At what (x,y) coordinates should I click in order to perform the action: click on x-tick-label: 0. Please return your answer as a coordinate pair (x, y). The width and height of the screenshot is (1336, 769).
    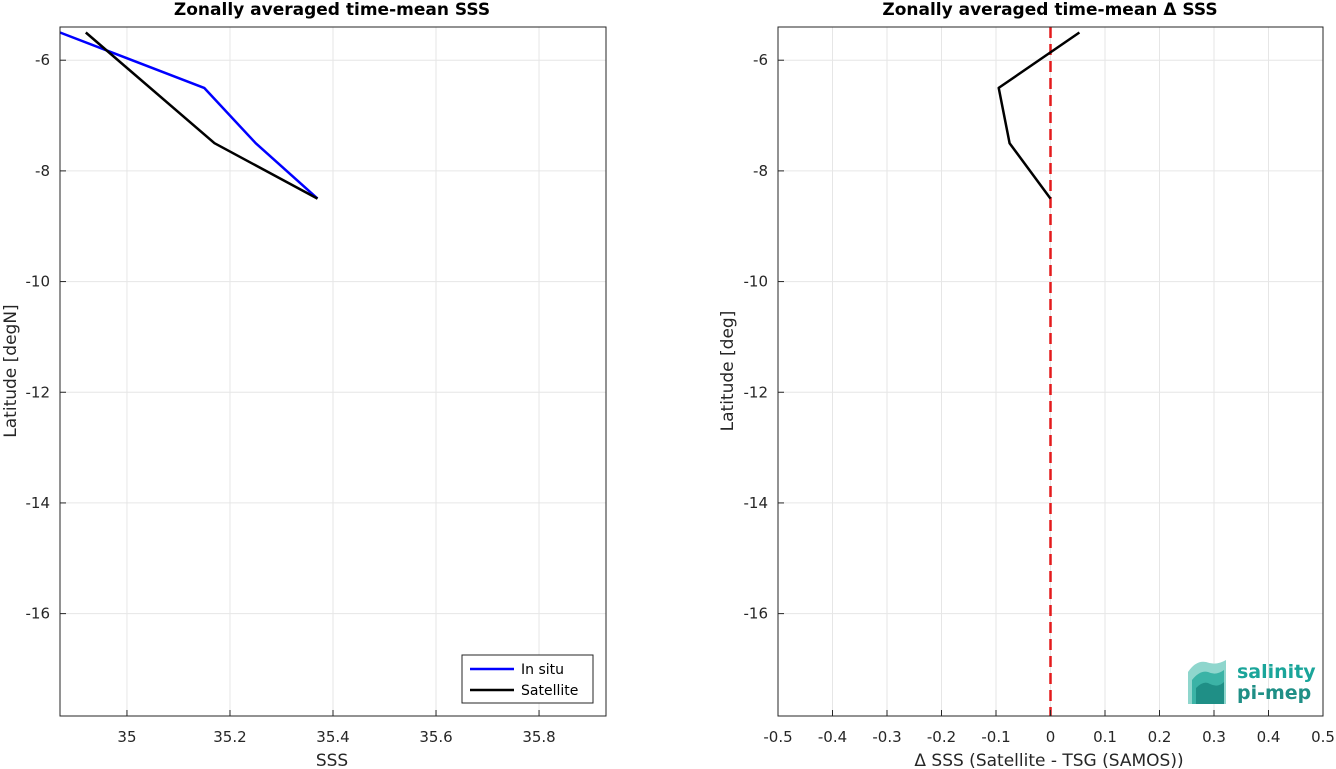
    Looking at the image, I should click on (1051, 737).